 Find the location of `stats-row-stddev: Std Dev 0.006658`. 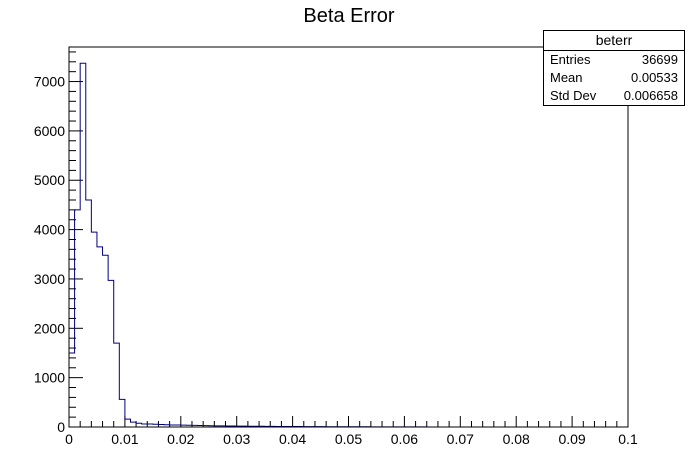

stats-row-stddev: Std Dev 0.006658 is located at coordinates (614, 96).